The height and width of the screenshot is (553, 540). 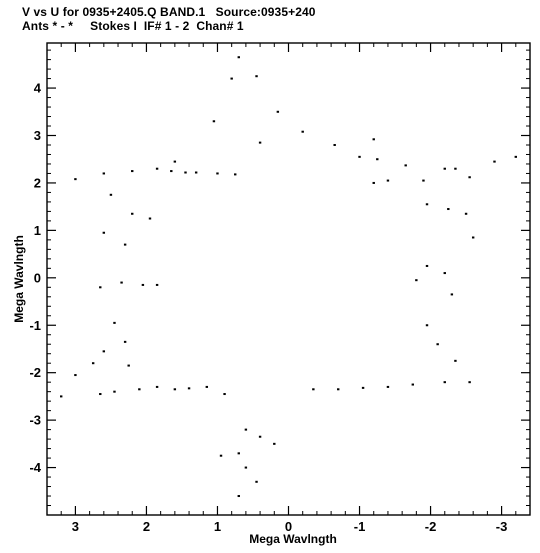 What do you see at coordinates (431, 526) in the screenshot?
I see `x-tick-label: -2` at bounding box center [431, 526].